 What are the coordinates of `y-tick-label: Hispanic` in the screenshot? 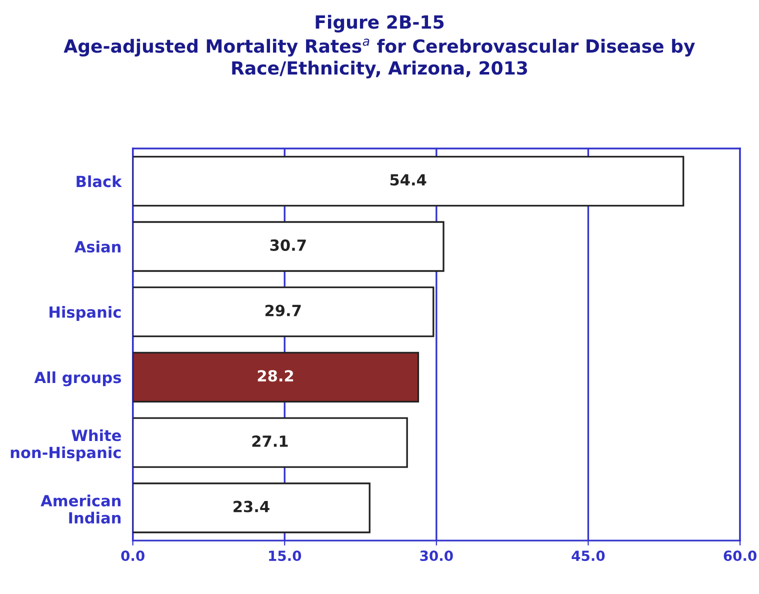 It's located at (85, 313).